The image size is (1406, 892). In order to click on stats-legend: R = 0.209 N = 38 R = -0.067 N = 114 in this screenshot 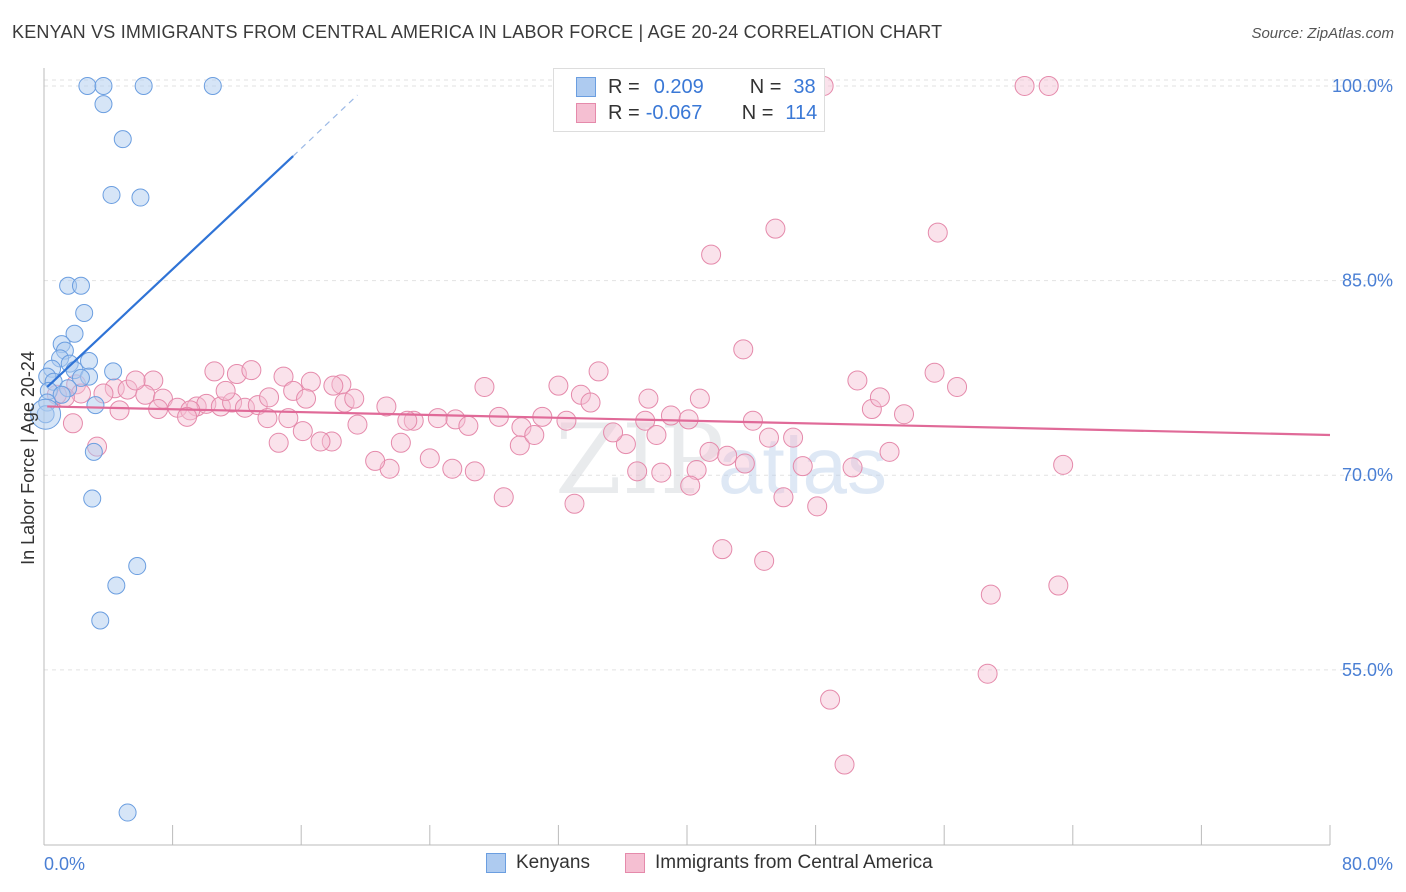, I will do `click(689, 100)`.